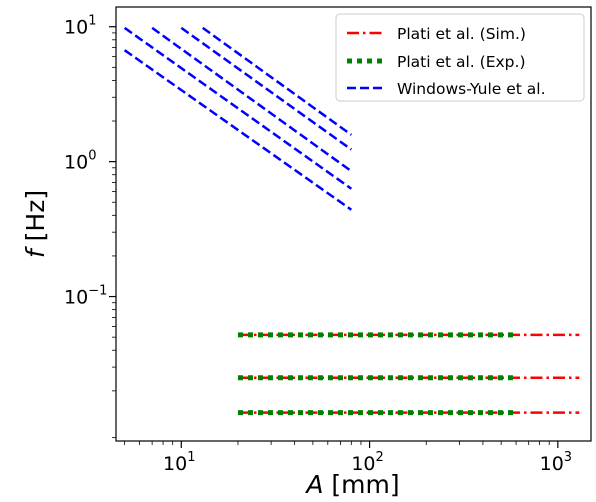 The height and width of the screenshot is (502, 596). Describe the element at coordinates (80, 161) in the screenshot. I see `y-tick-label: 10⁰` at that location.